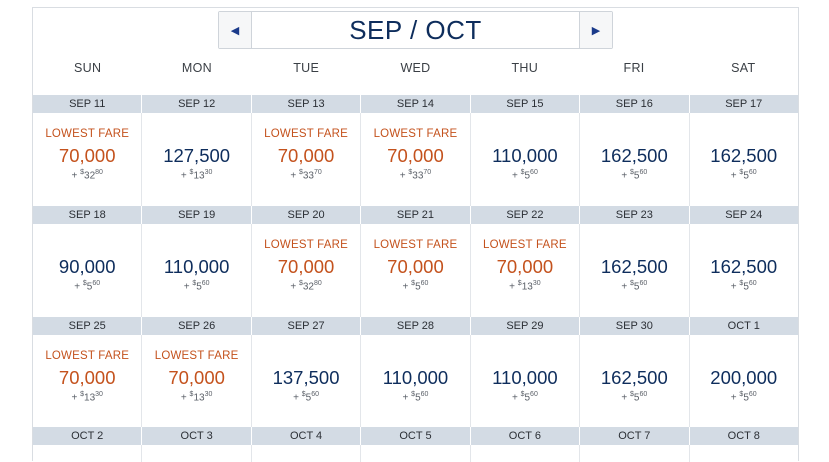 The height and width of the screenshot is (462, 829). Describe the element at coordinates (744, 377) in the screenshot. I see `miles-amount: 200,000` at that location.